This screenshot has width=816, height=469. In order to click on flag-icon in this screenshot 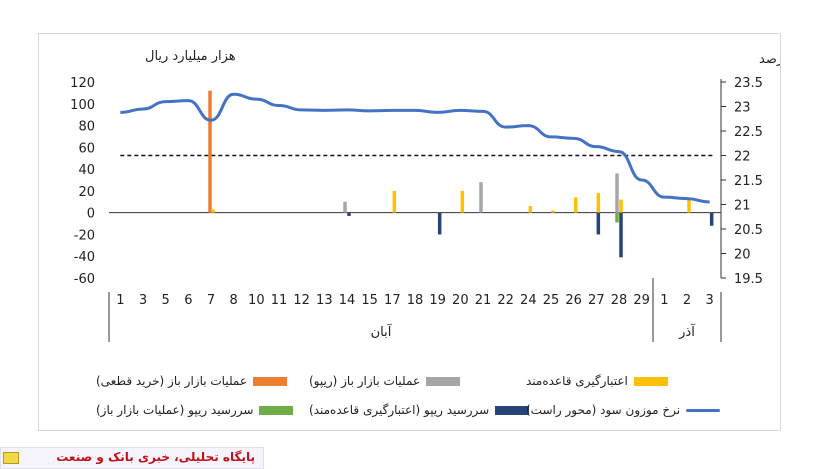, I will do `click(11, 458)`.